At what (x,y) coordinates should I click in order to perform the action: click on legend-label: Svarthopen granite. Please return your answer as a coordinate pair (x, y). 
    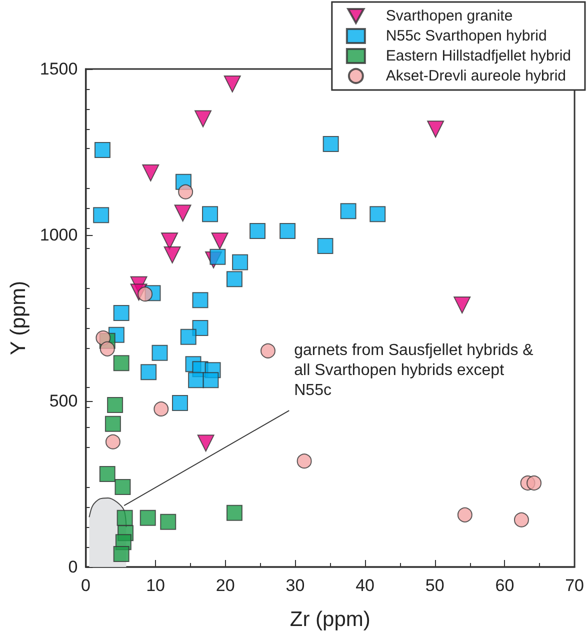
    Looking at the image, I should click on (449, 16).